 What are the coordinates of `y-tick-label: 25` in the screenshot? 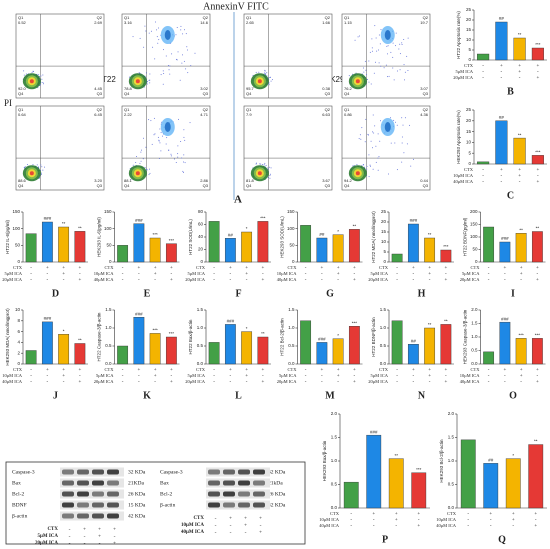 It's located at (469, 9).